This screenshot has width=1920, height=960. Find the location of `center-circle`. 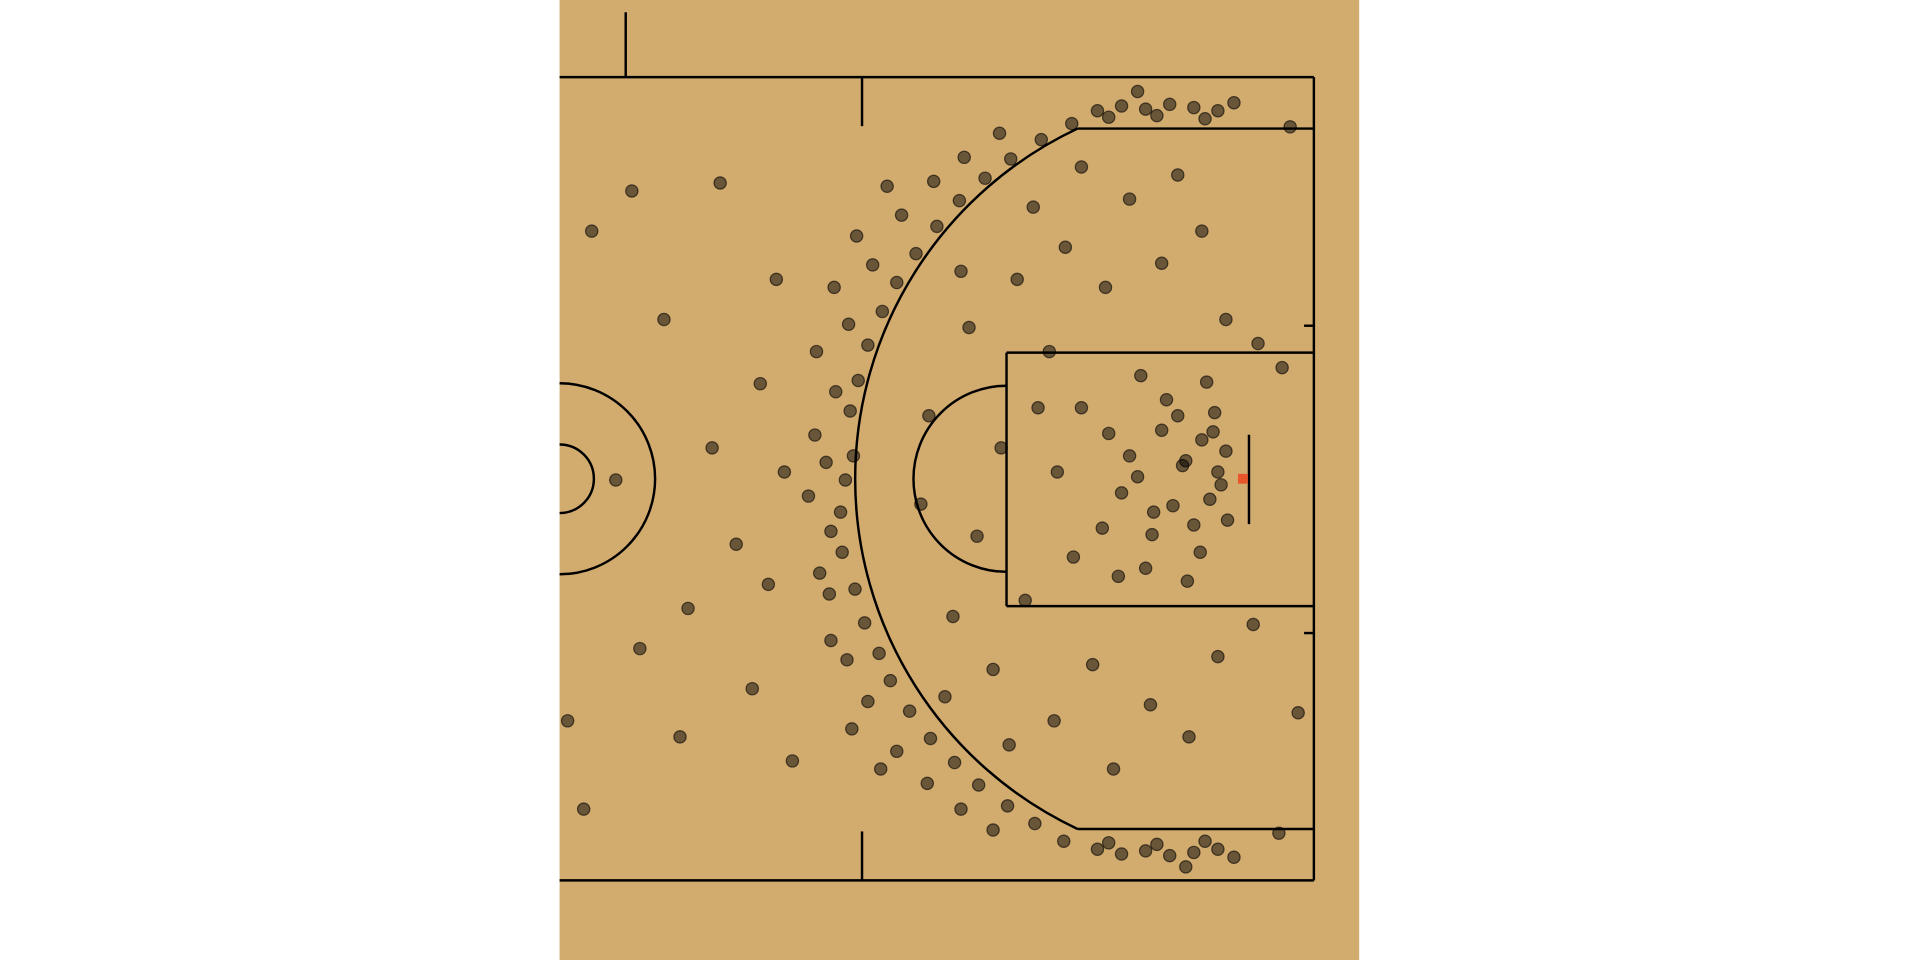

center-circle is located at coordinates (608, 479).